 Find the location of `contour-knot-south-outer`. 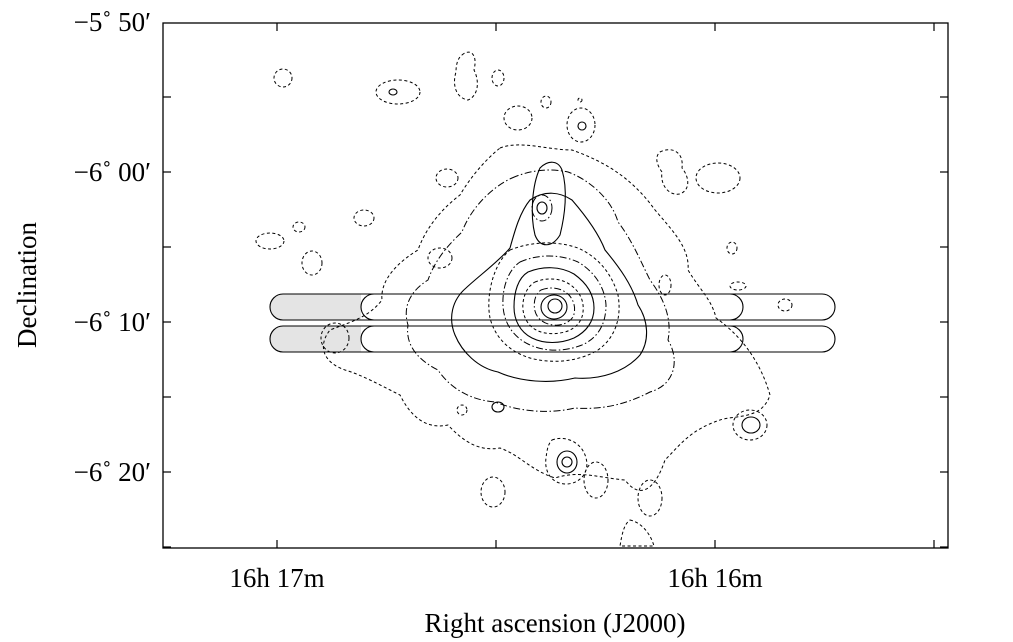

contour-knot-south-outer is located at coordinates (566, 461).